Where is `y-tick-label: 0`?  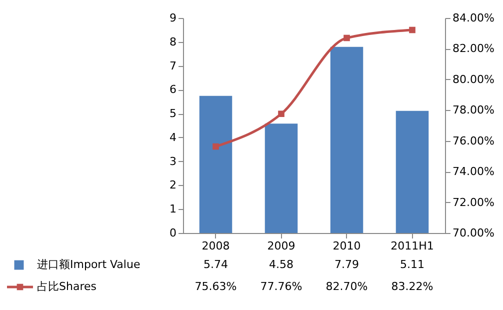 y-tick-label: 0 is located at coordinates (173, 233).